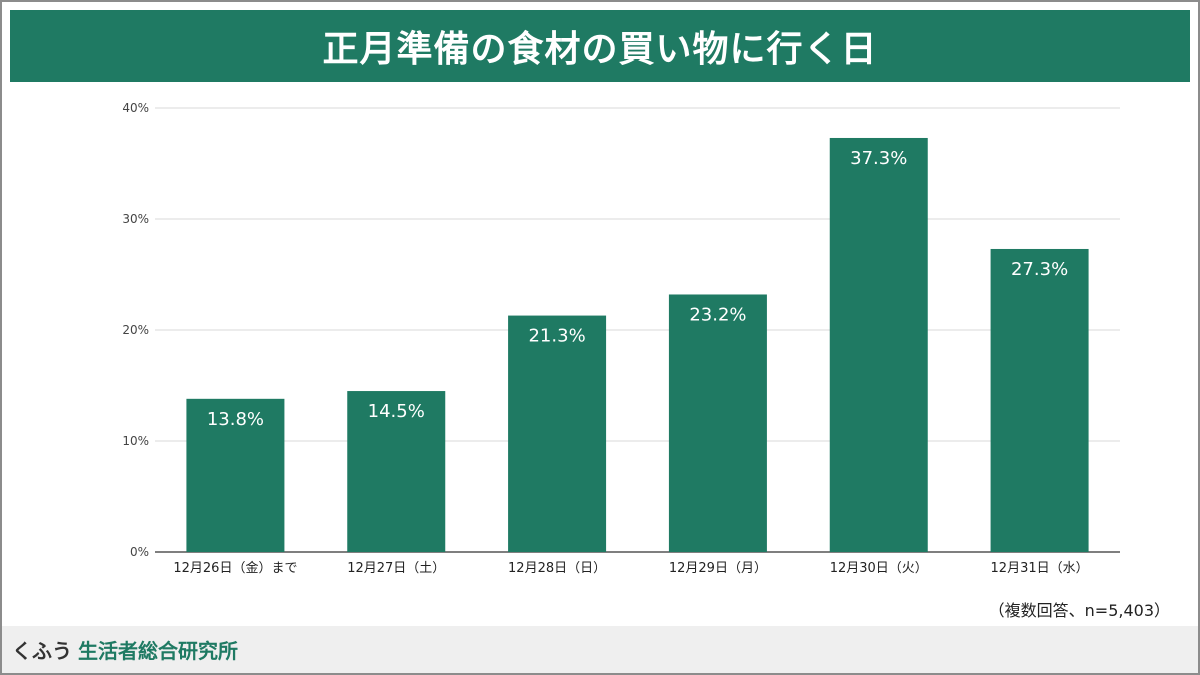 The height and width of the screenshot is (675, 1200). Describe the element at coordinates (556, 336) in the screenshot. I see `data-label: 21.3%` at that location.